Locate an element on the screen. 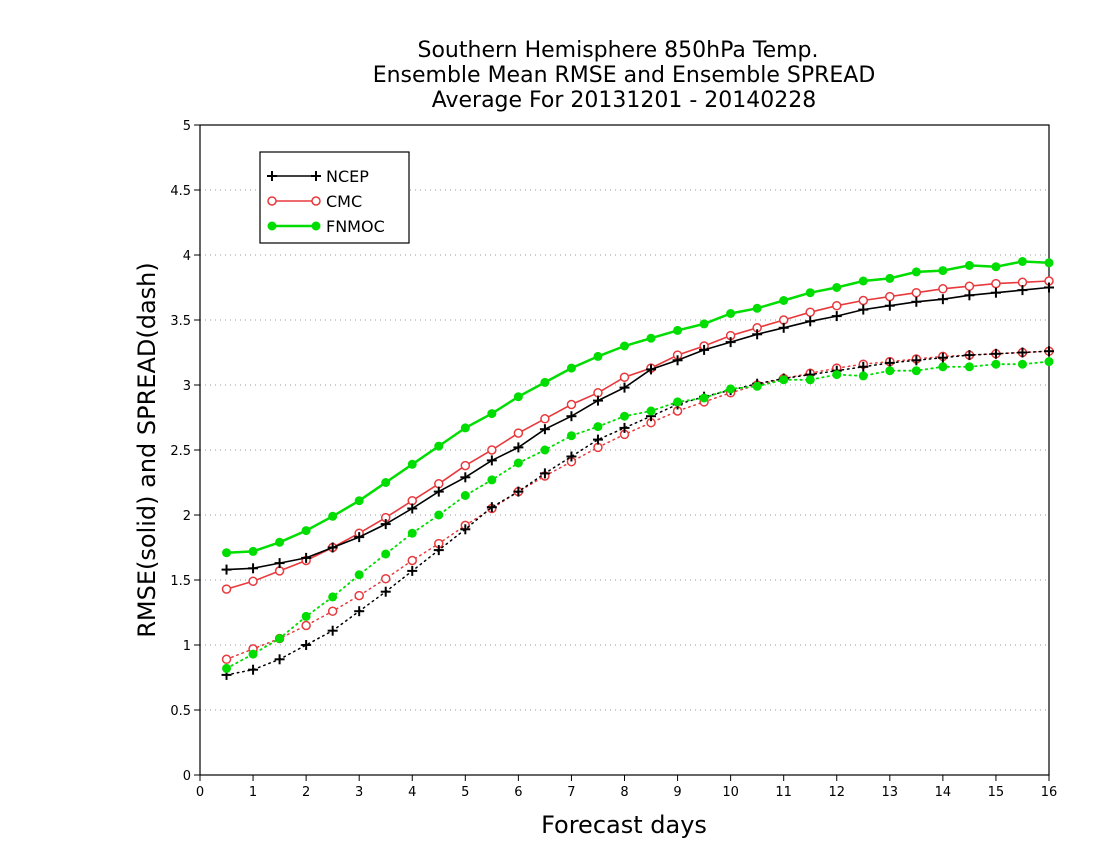 The width and height of the screenshot is (1100, 850). y-tick-label: 3.5 is located at coordinates (180, 321).